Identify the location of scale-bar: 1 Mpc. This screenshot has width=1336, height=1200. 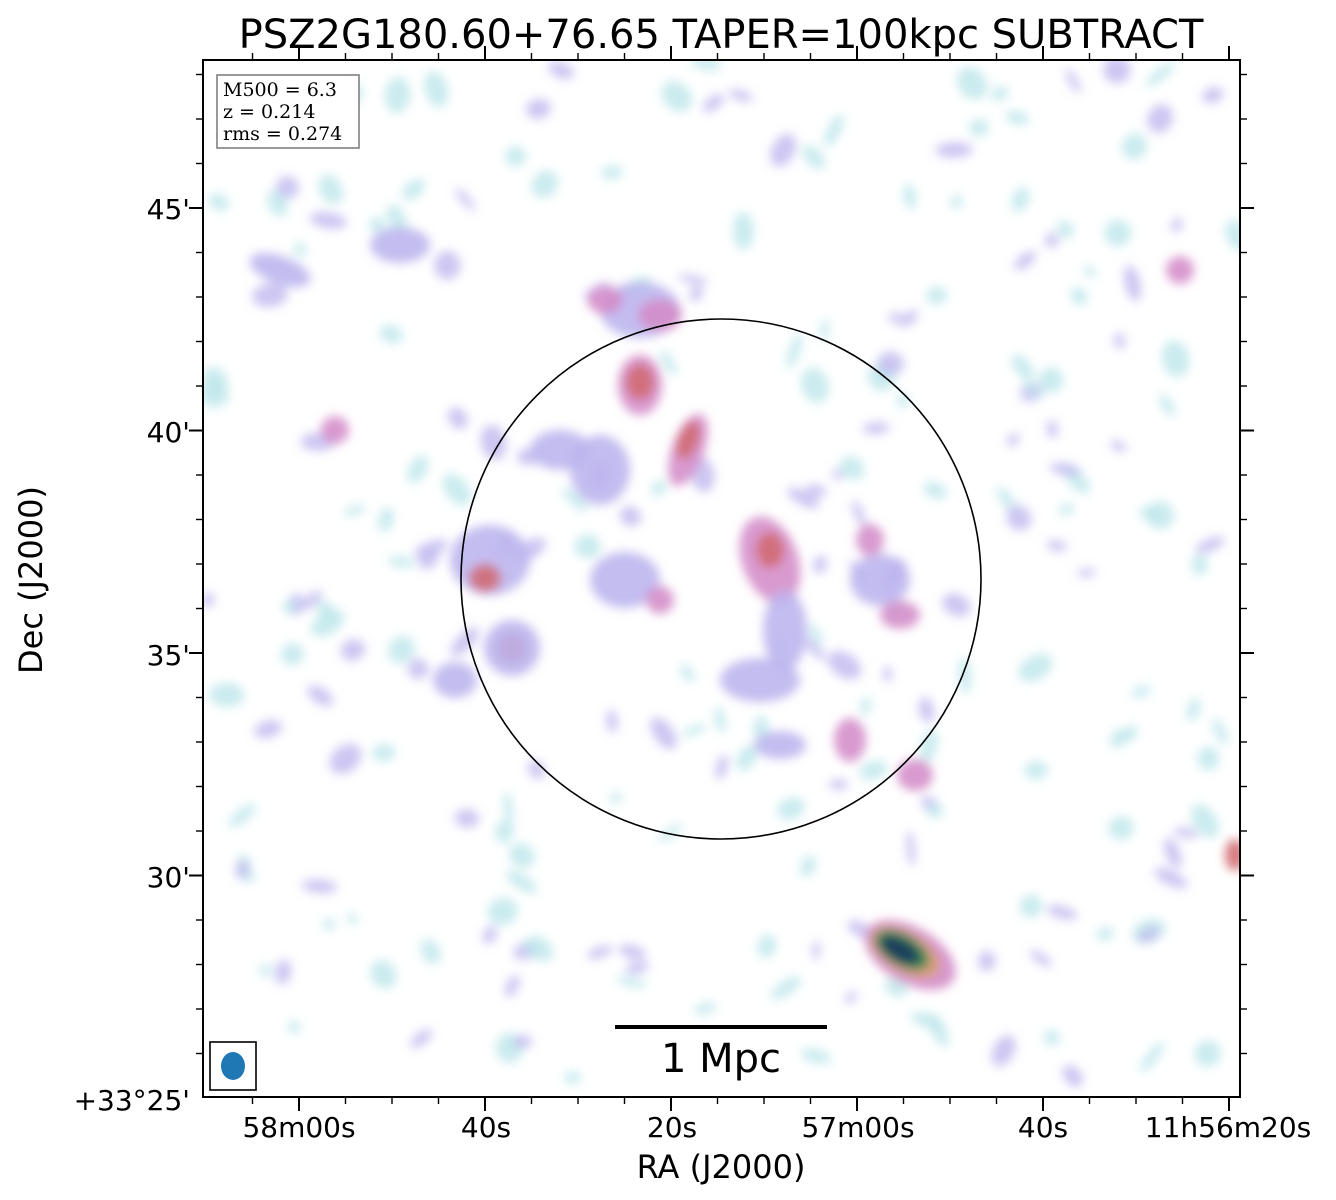
(721, 1053).